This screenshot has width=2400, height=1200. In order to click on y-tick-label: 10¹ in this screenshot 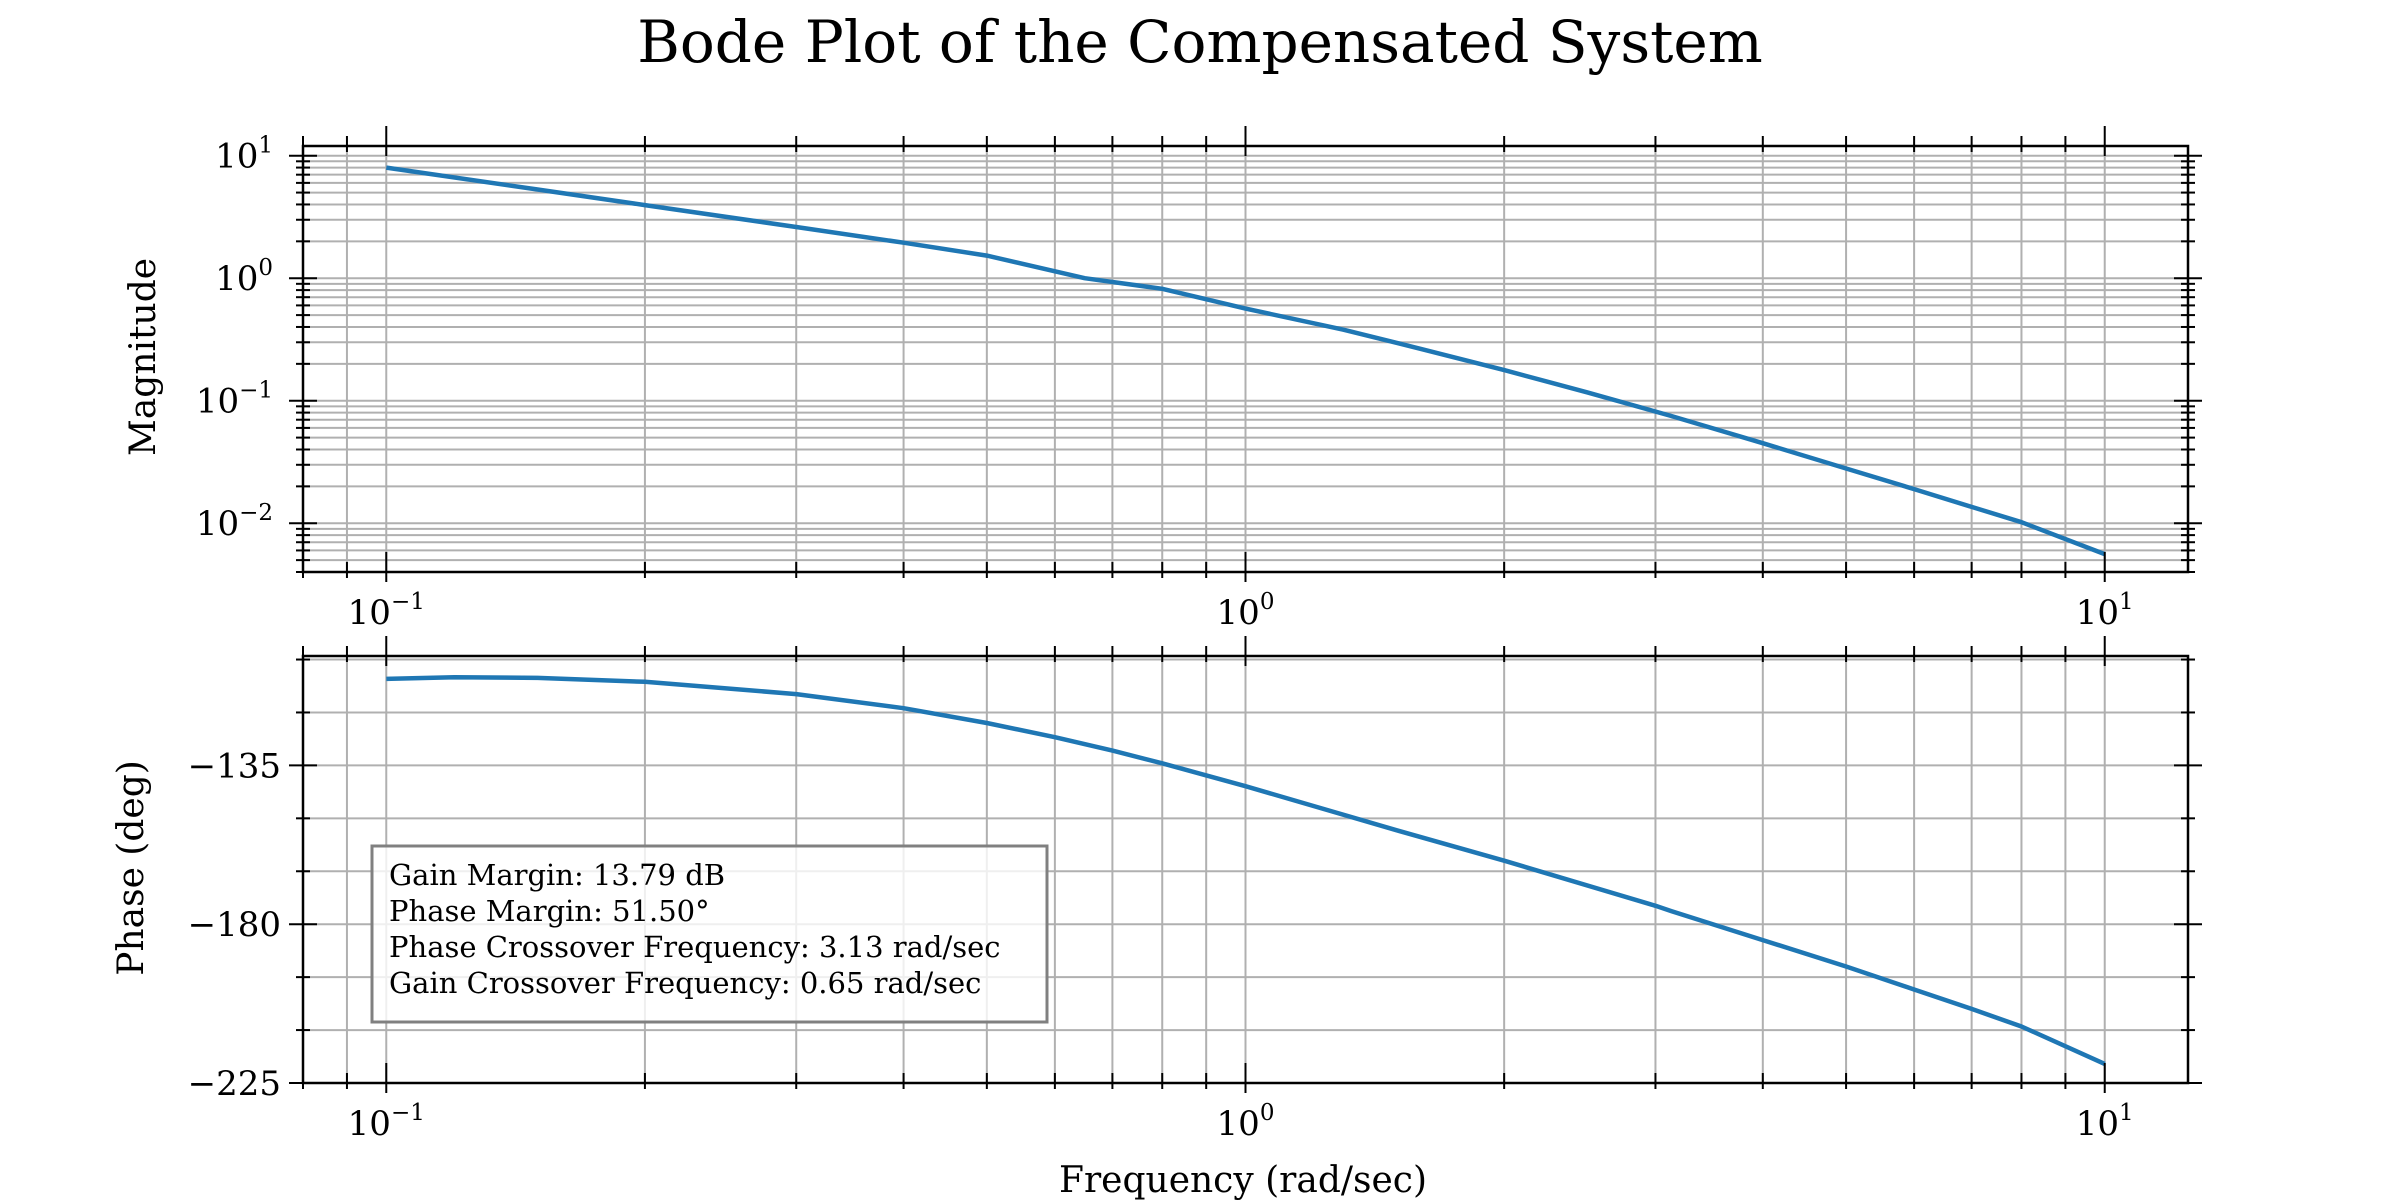, I will do `click(244, 155)`.